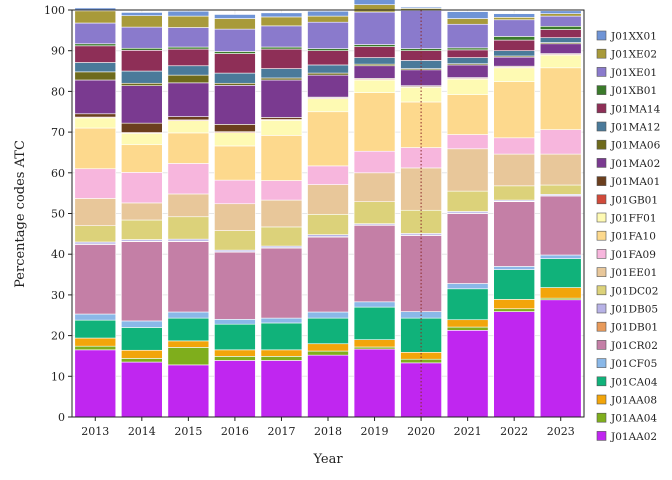  What do you see at coordinates (281, 236) in the screenshot?
I see `bar-segment-j01dc02-2017` at bounding box center [281, 236].